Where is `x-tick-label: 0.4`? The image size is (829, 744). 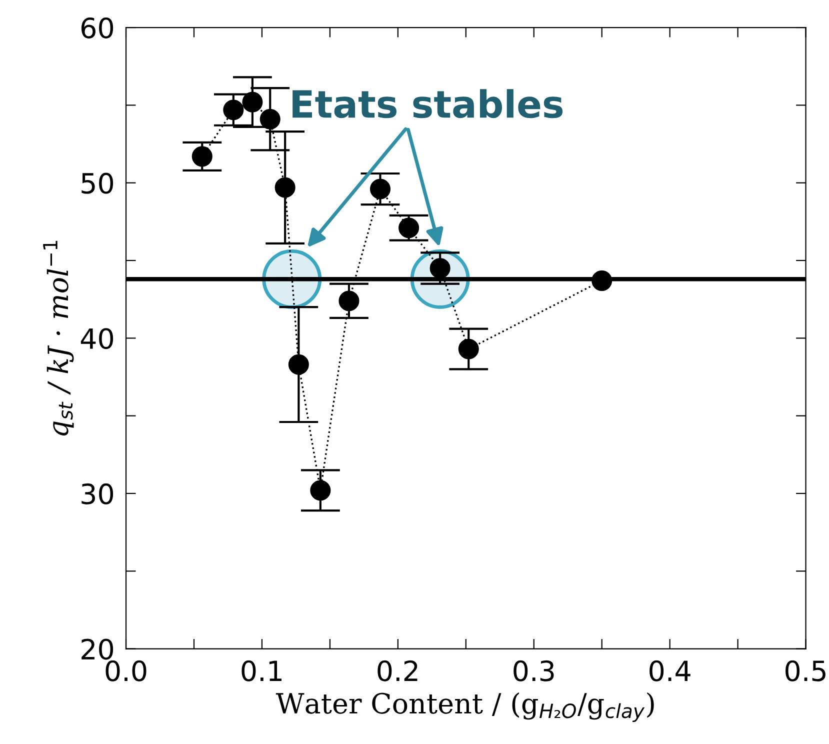
x-tick-label: 0.4 is located at coordinates (670, 671).